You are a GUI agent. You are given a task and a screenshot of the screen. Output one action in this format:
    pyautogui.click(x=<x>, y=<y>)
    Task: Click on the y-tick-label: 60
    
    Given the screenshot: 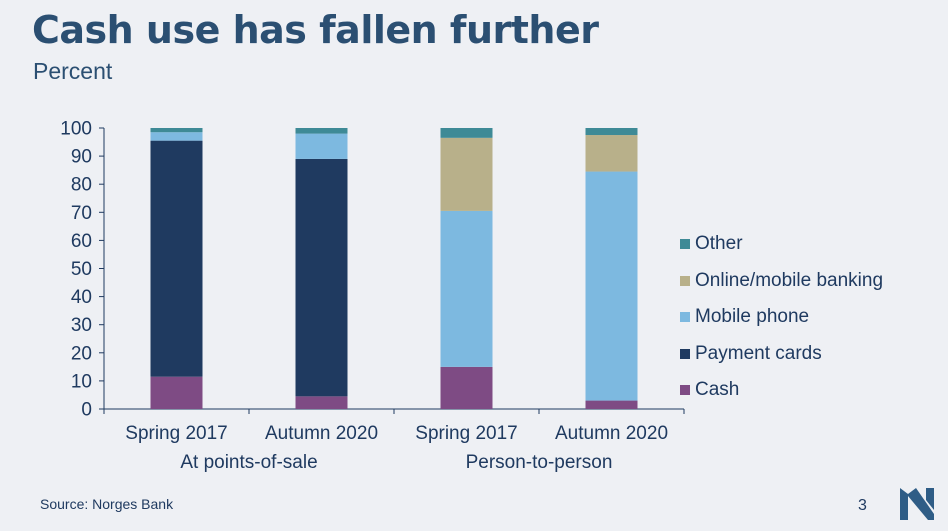 What is the action you would take?
    pyautogui.click(x=81, y=241)
    